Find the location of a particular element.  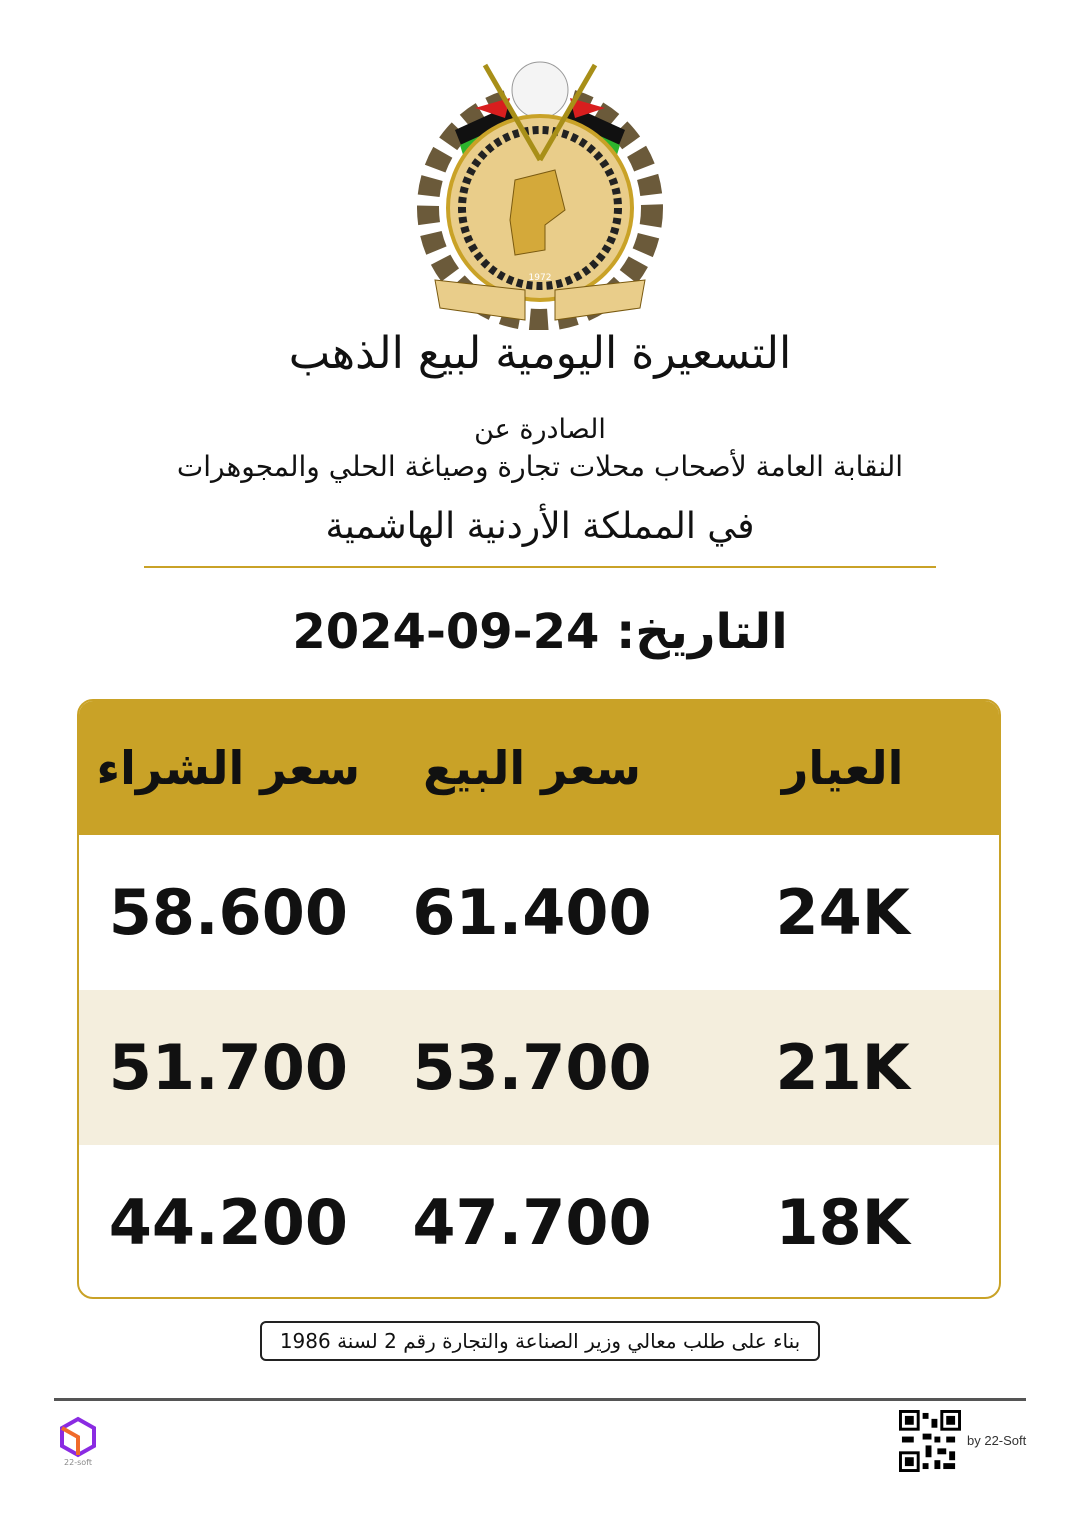

karat-cell: 18K is located at coordinates (842, 1222).